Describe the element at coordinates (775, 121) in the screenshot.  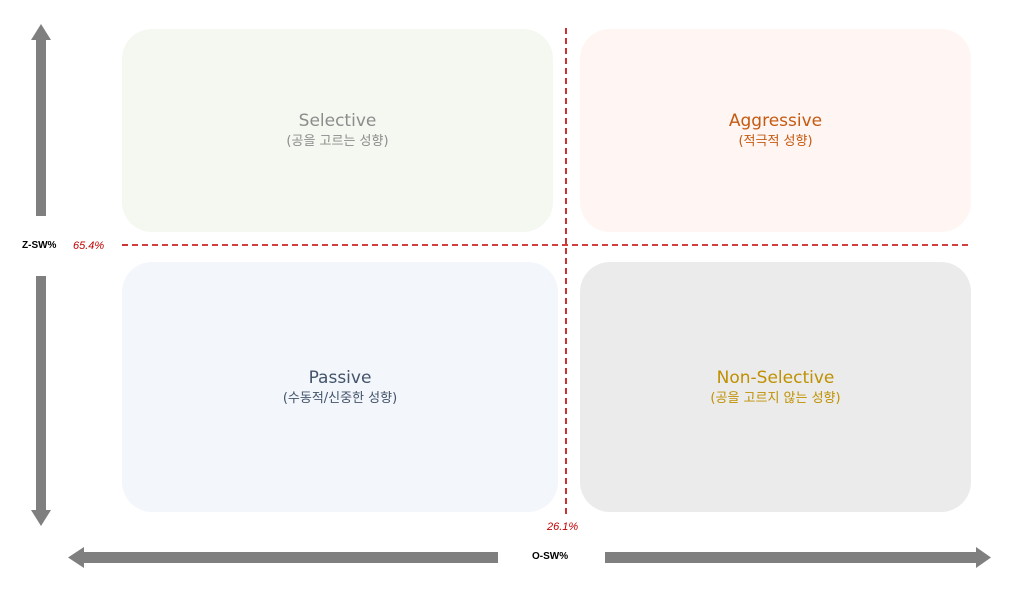
I see `quadrant-title: Aggressive` at that location.